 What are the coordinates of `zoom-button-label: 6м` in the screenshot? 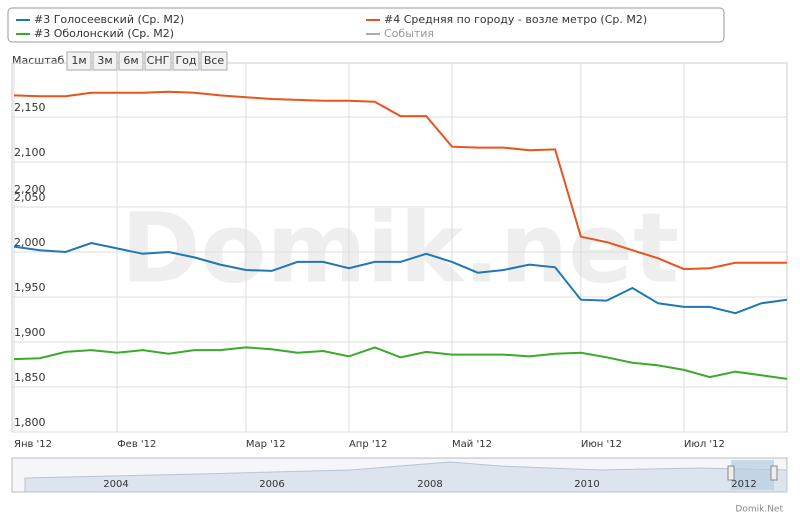 It's located at (130, 60).